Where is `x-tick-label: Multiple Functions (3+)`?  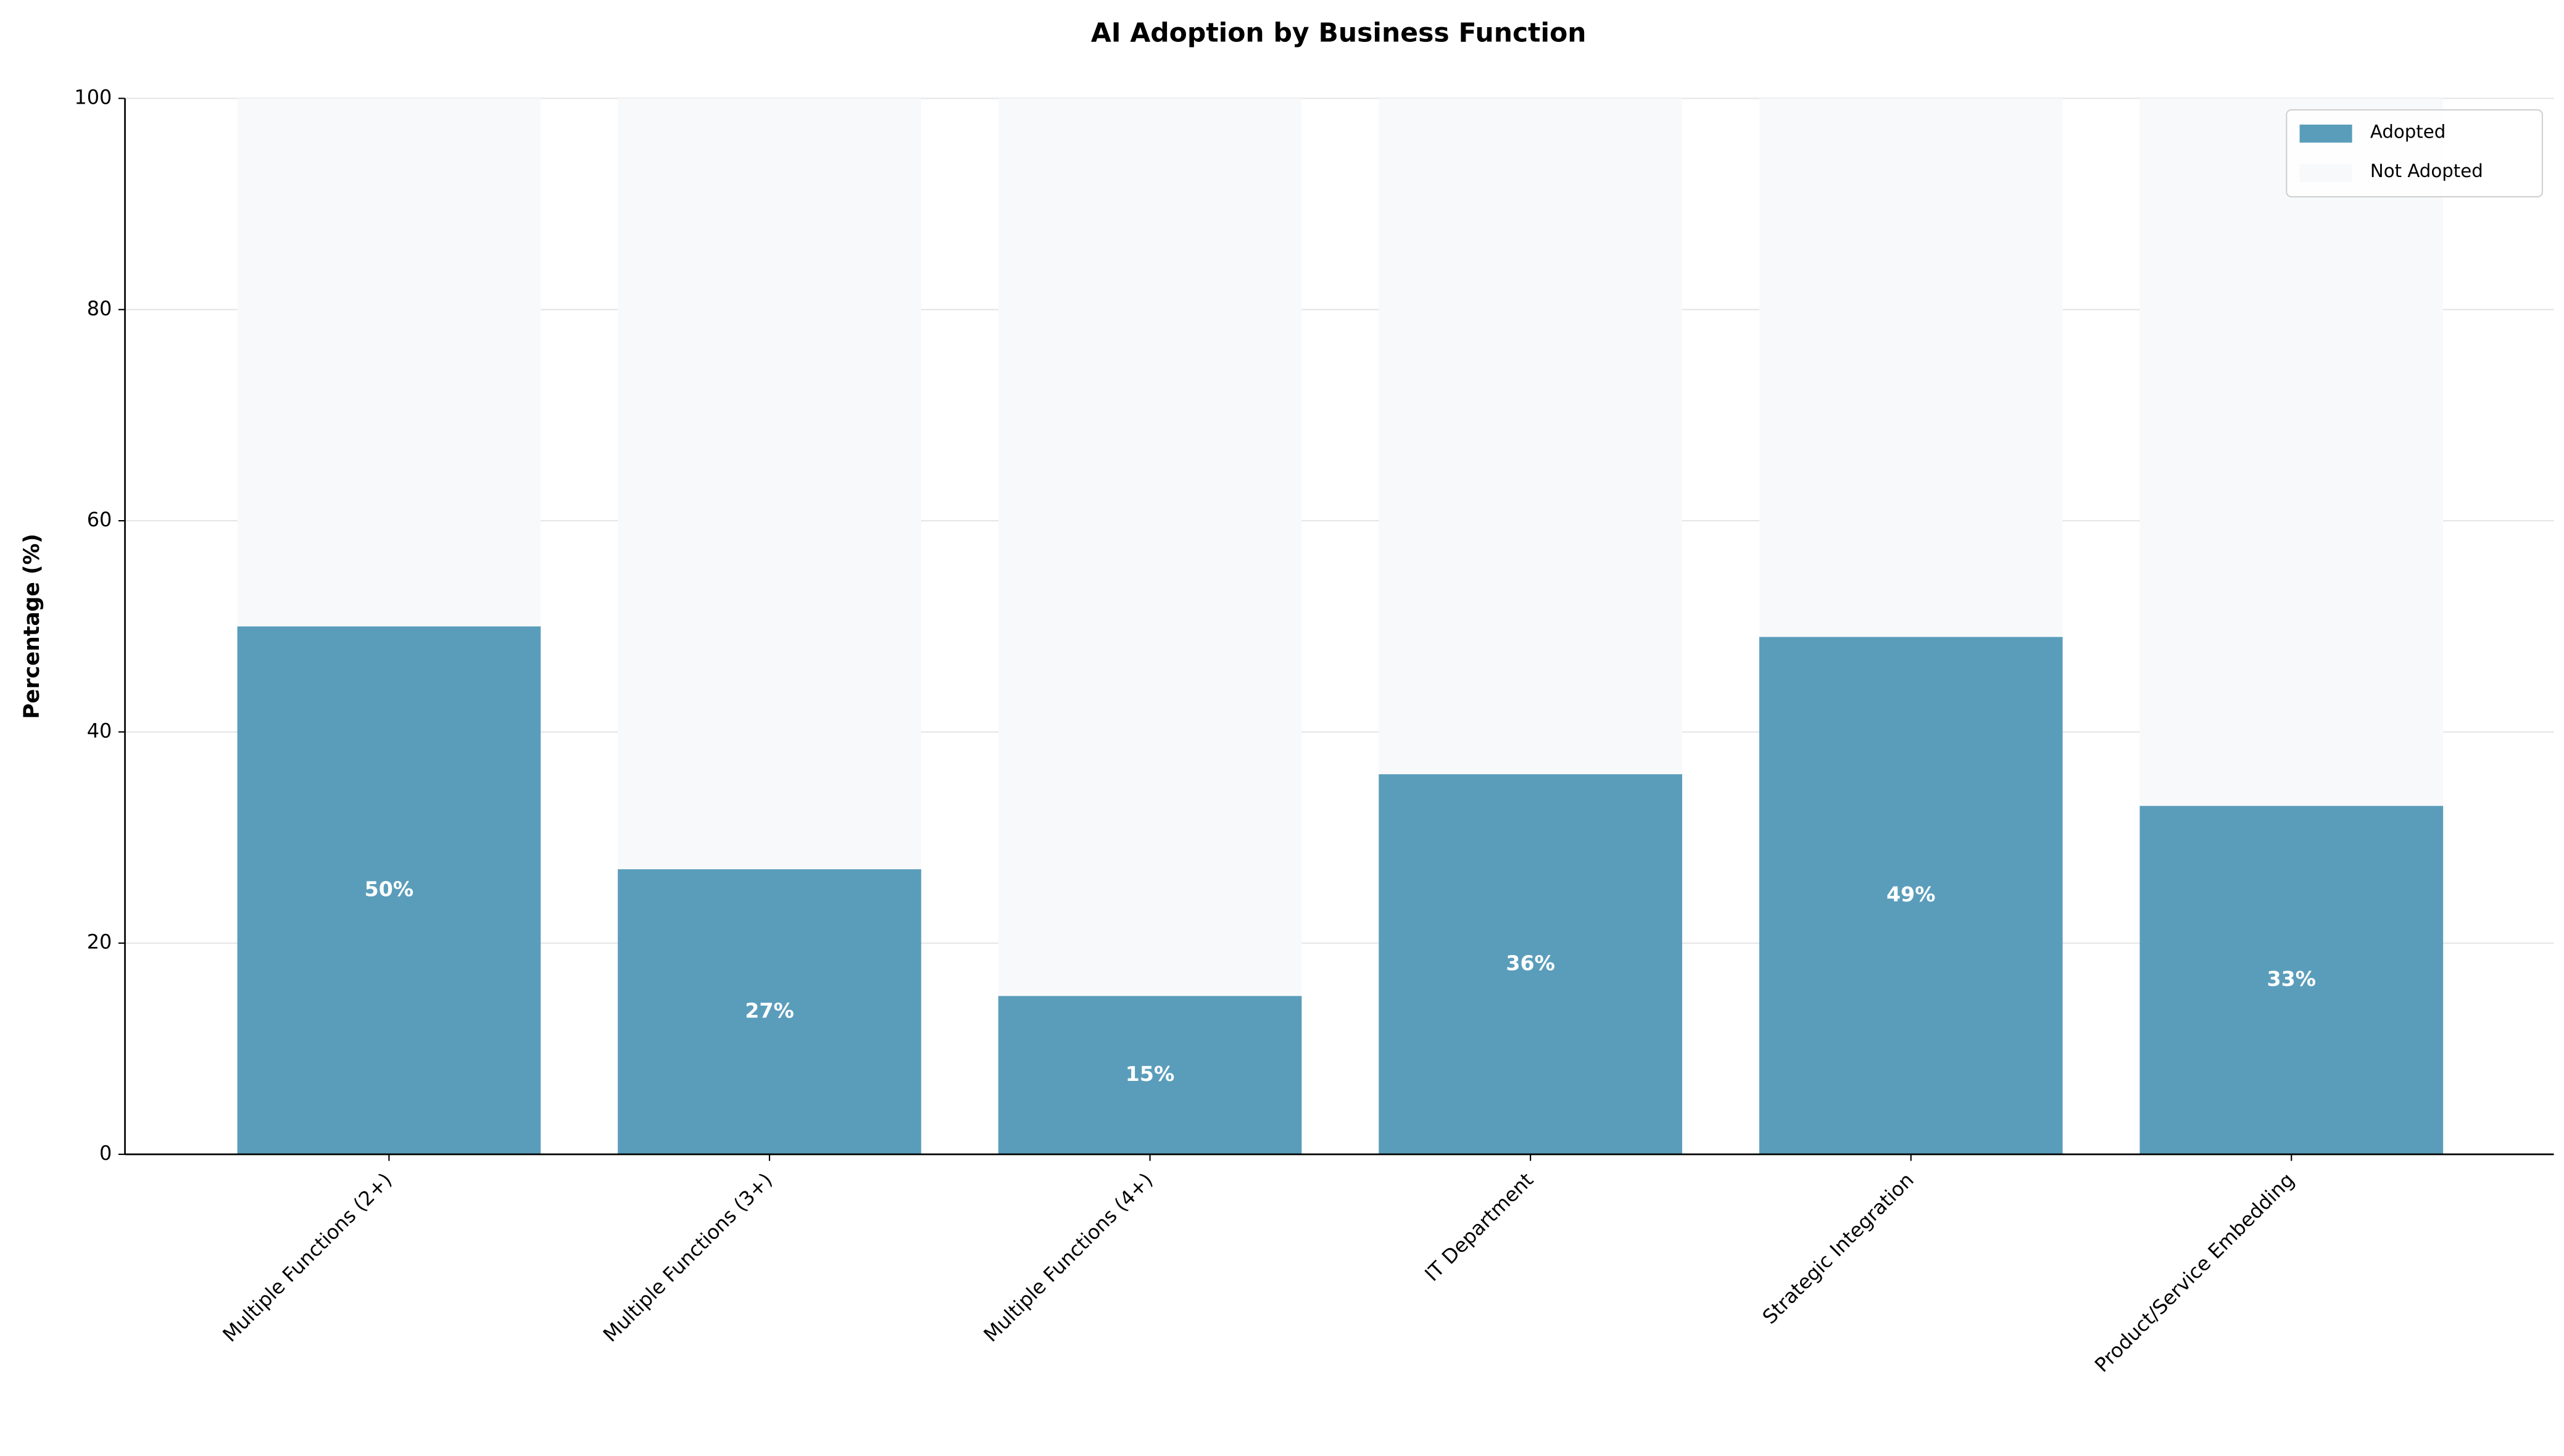
x-tick-label: Multiple Functions (3+) is located at coordinates (688, 1257).